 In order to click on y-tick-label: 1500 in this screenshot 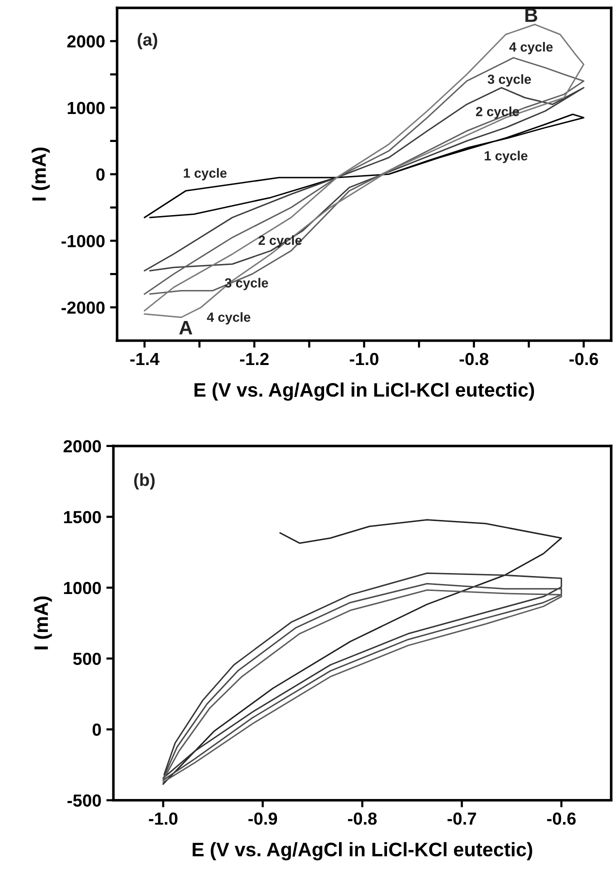, I will do `click(82, 517)`.